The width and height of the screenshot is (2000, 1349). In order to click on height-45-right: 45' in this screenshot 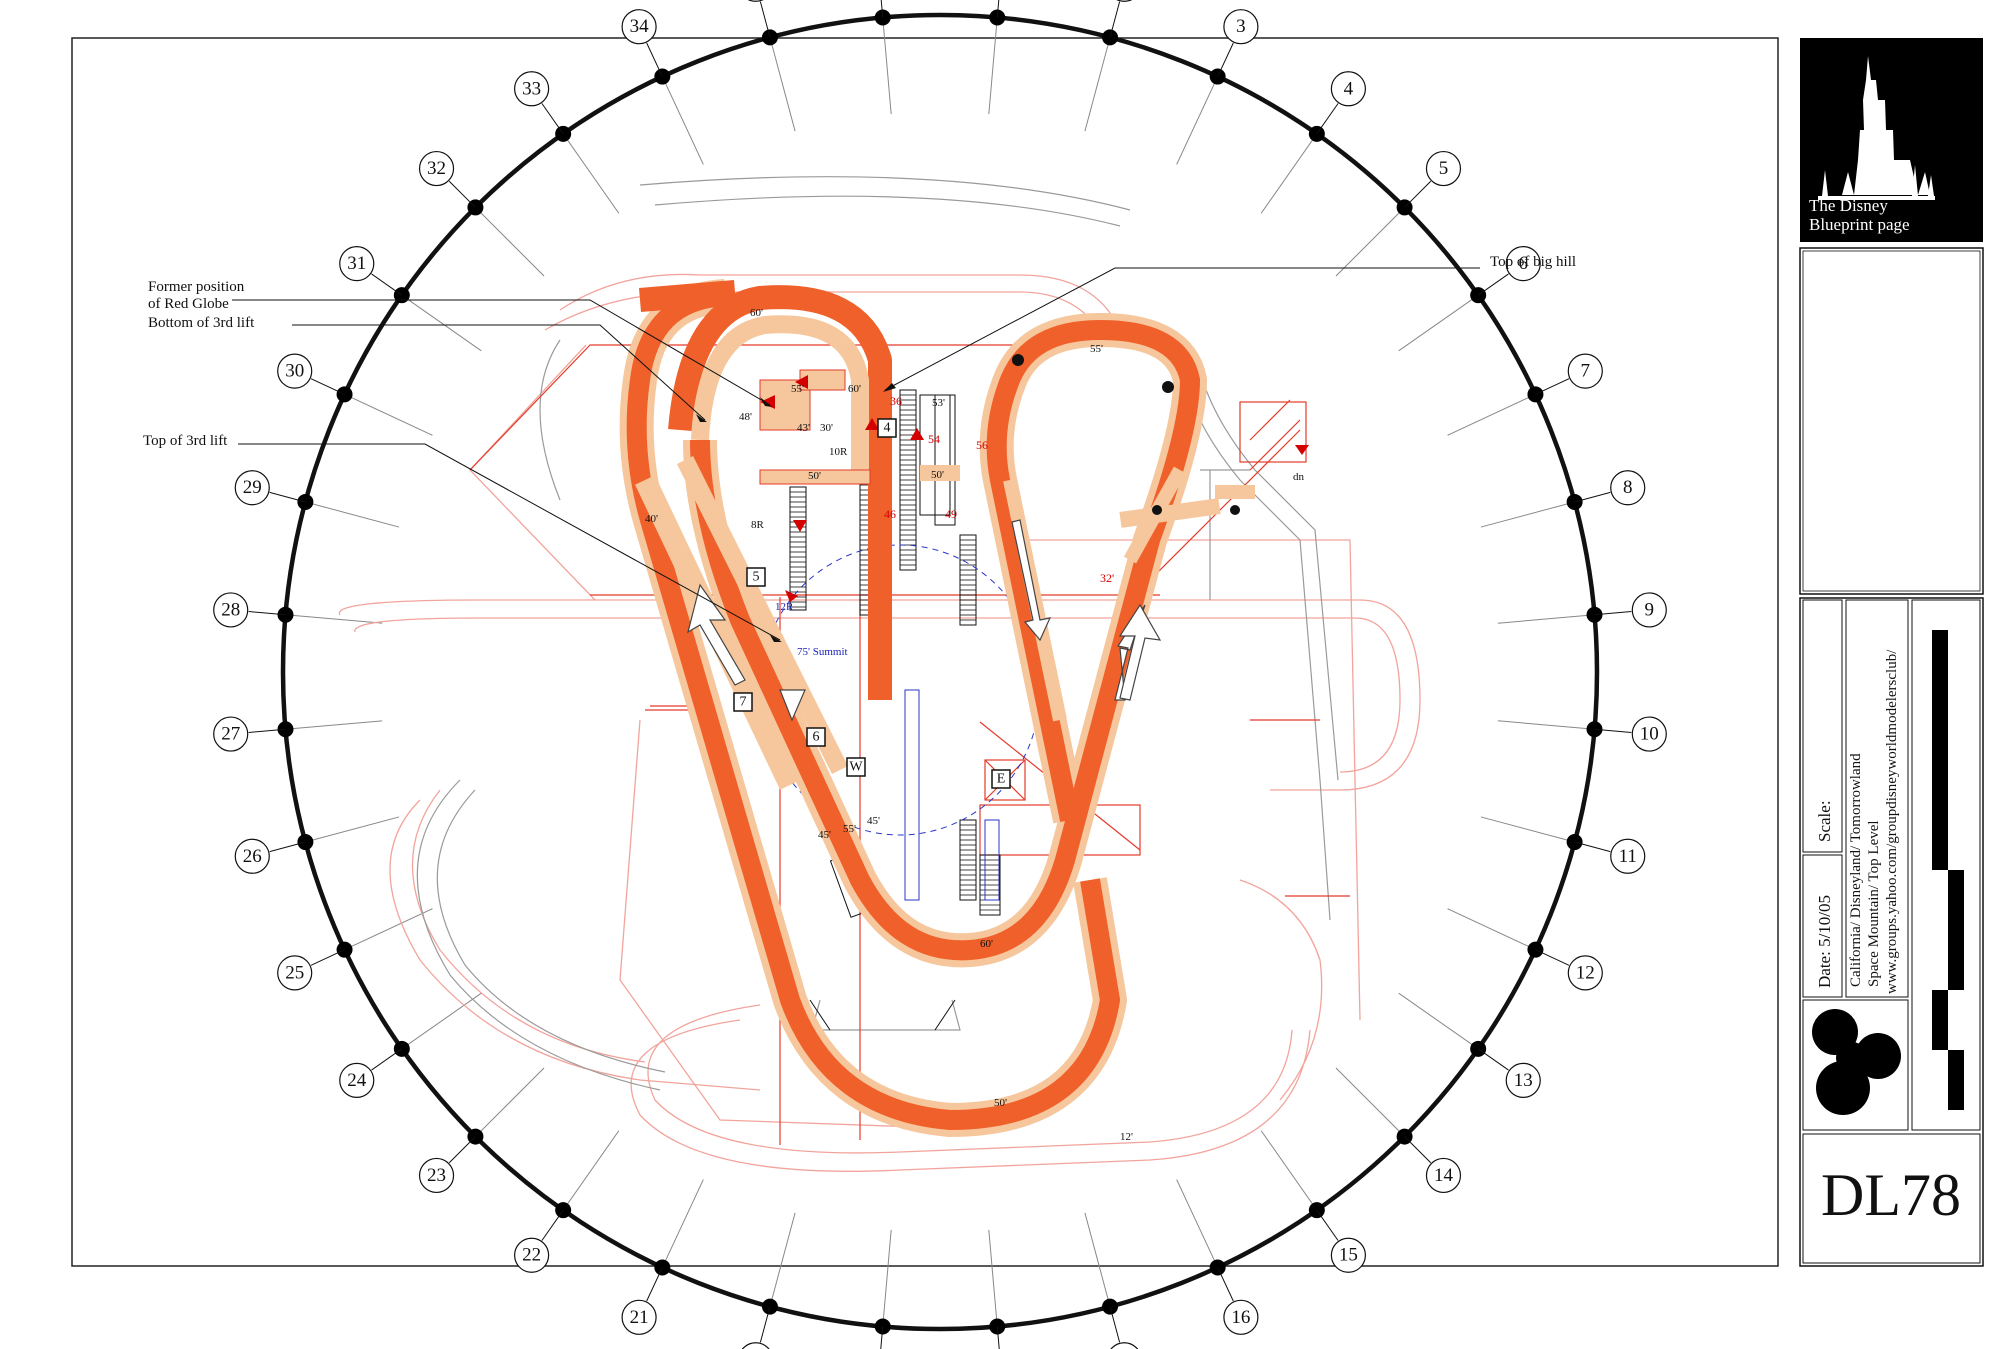, I will do `click(873, 821)`.